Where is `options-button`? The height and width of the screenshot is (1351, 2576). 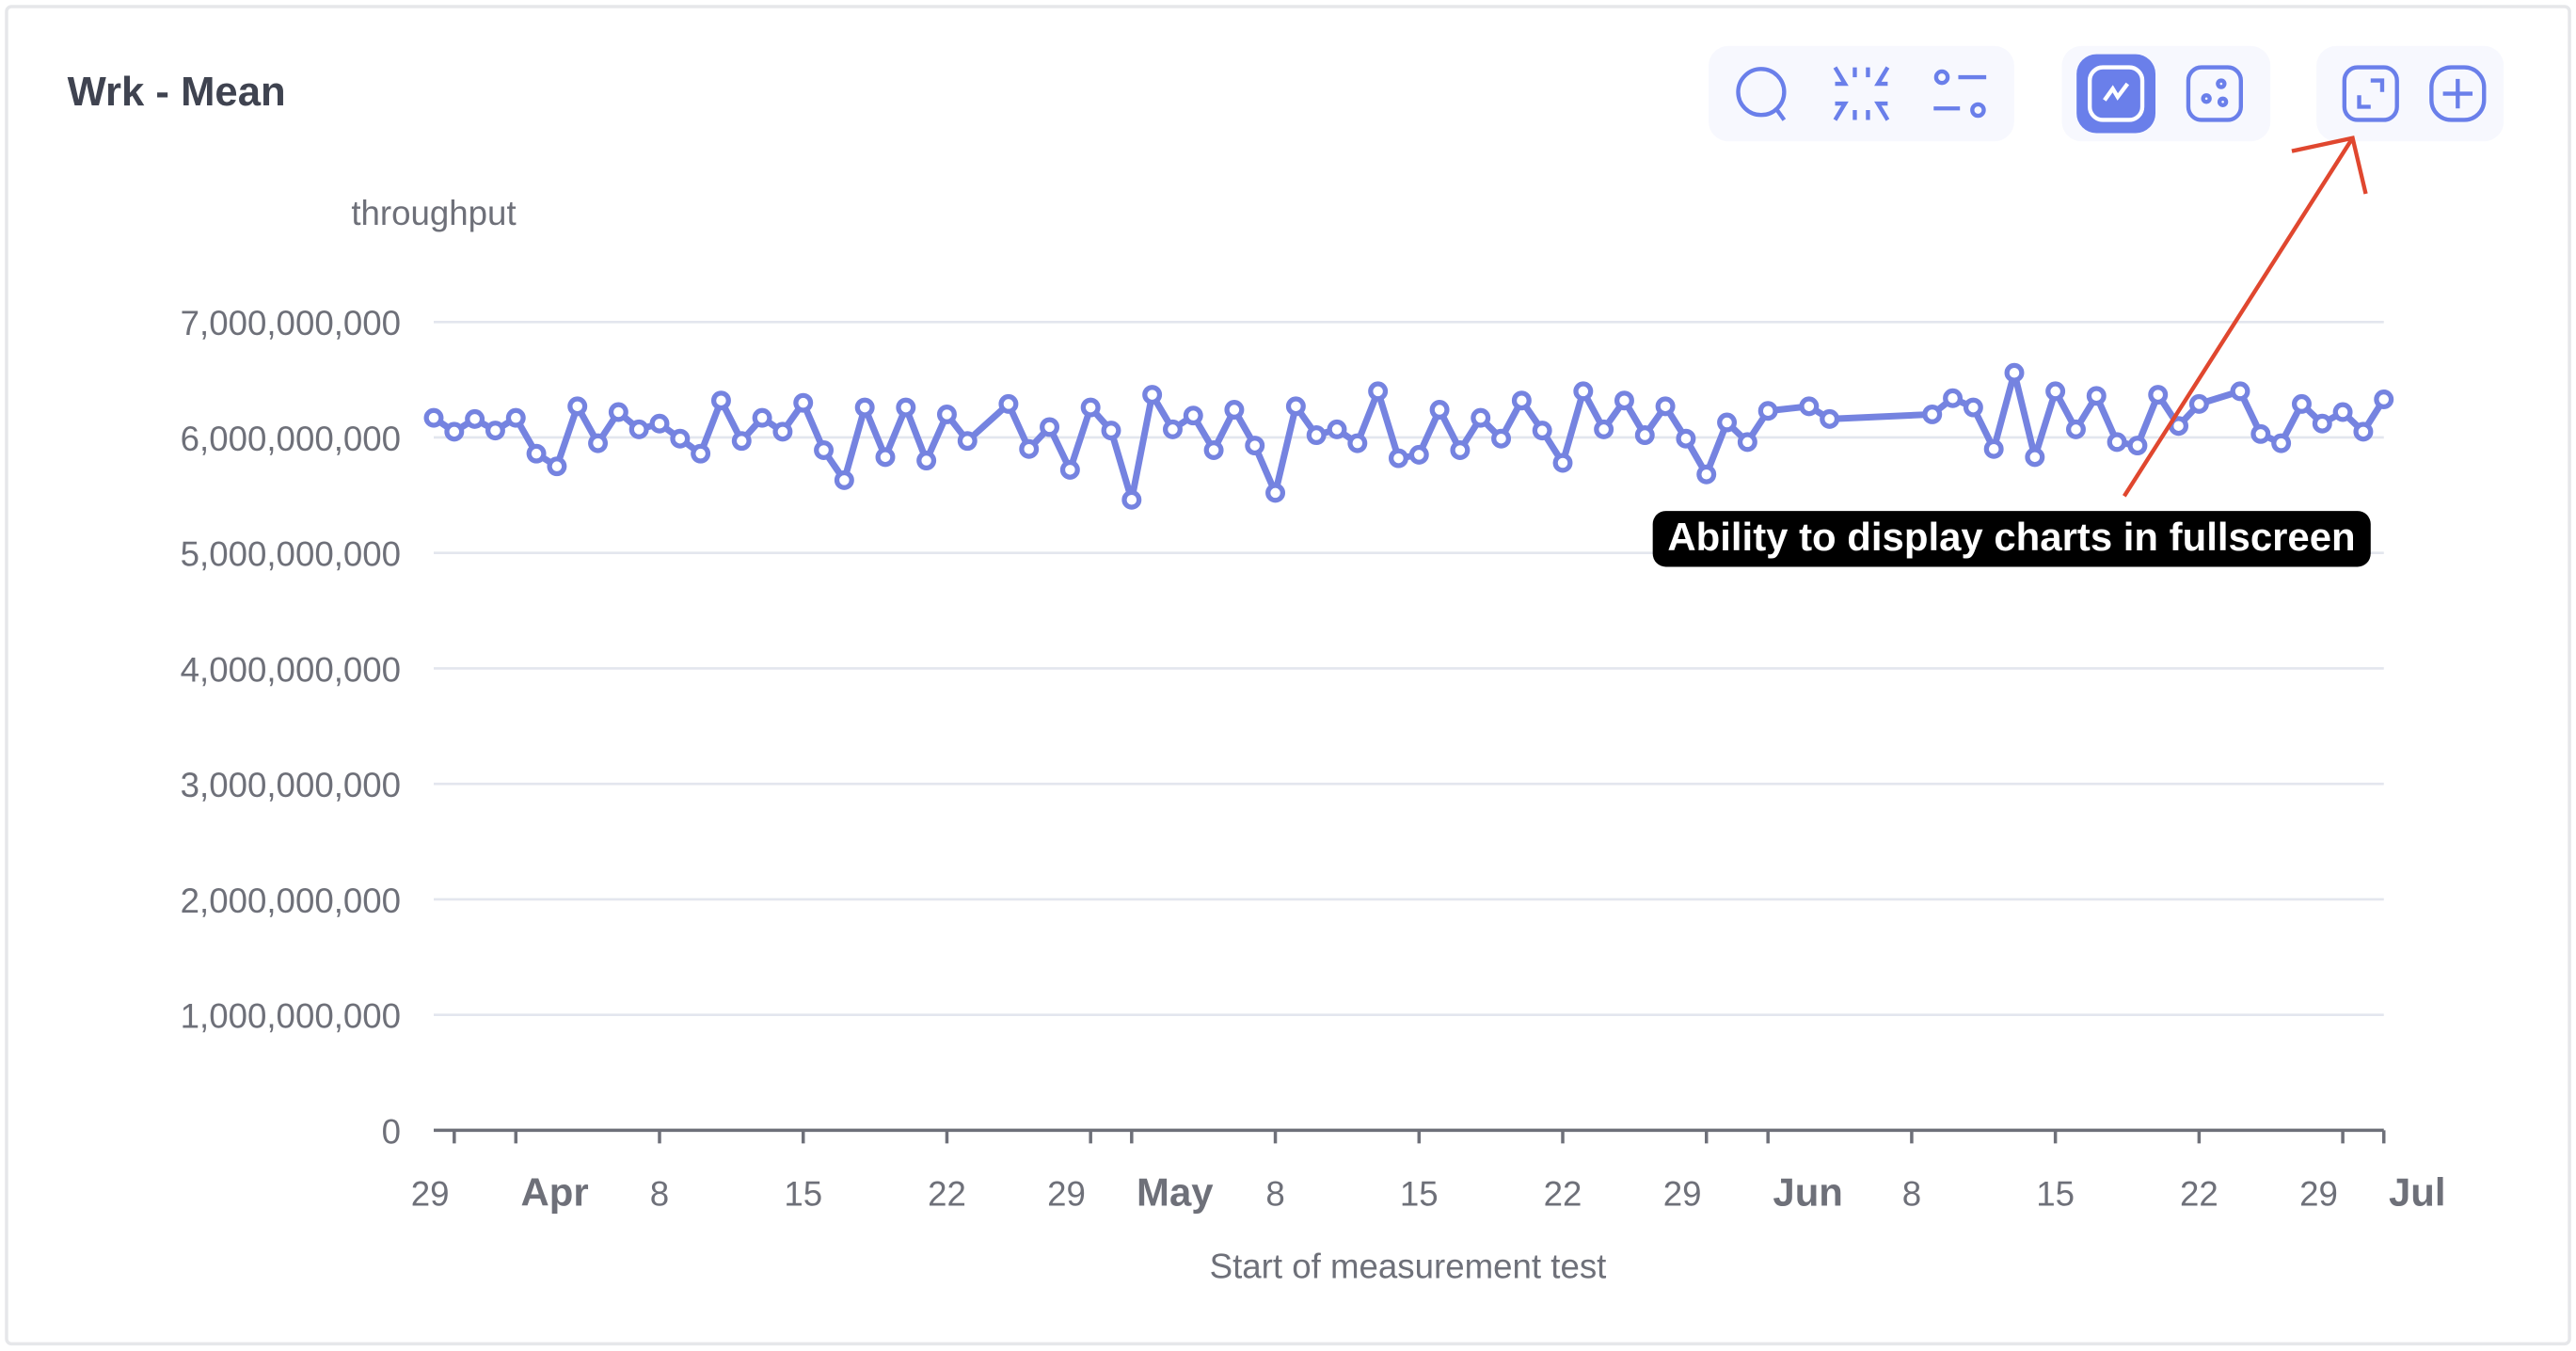 options-button is located at coordinates (1959, 94).